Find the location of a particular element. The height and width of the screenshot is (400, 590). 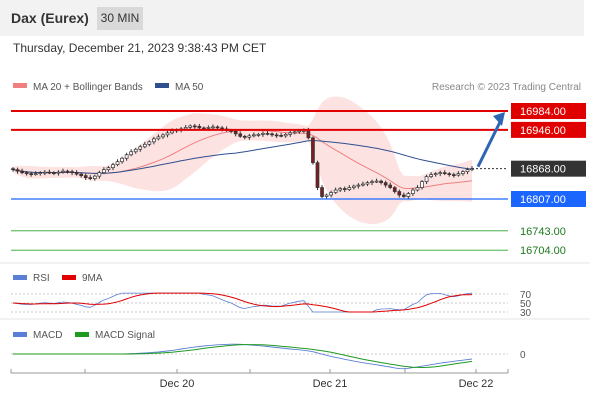

ma50-legend-swatch is located at coordinates (162, 85).